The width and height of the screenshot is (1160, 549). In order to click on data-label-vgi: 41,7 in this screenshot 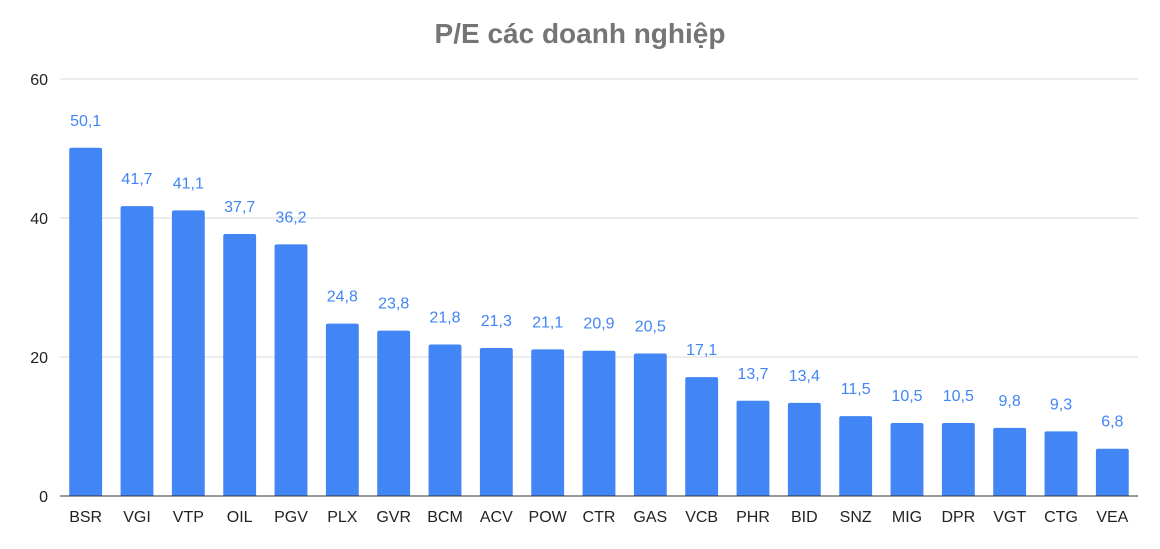, I will do `click(136, 179)`.